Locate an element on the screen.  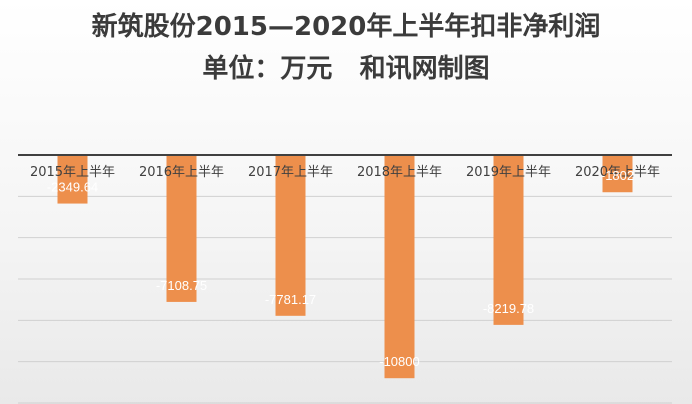
bar-2015年上半年 is located at coordinates (72, 179).